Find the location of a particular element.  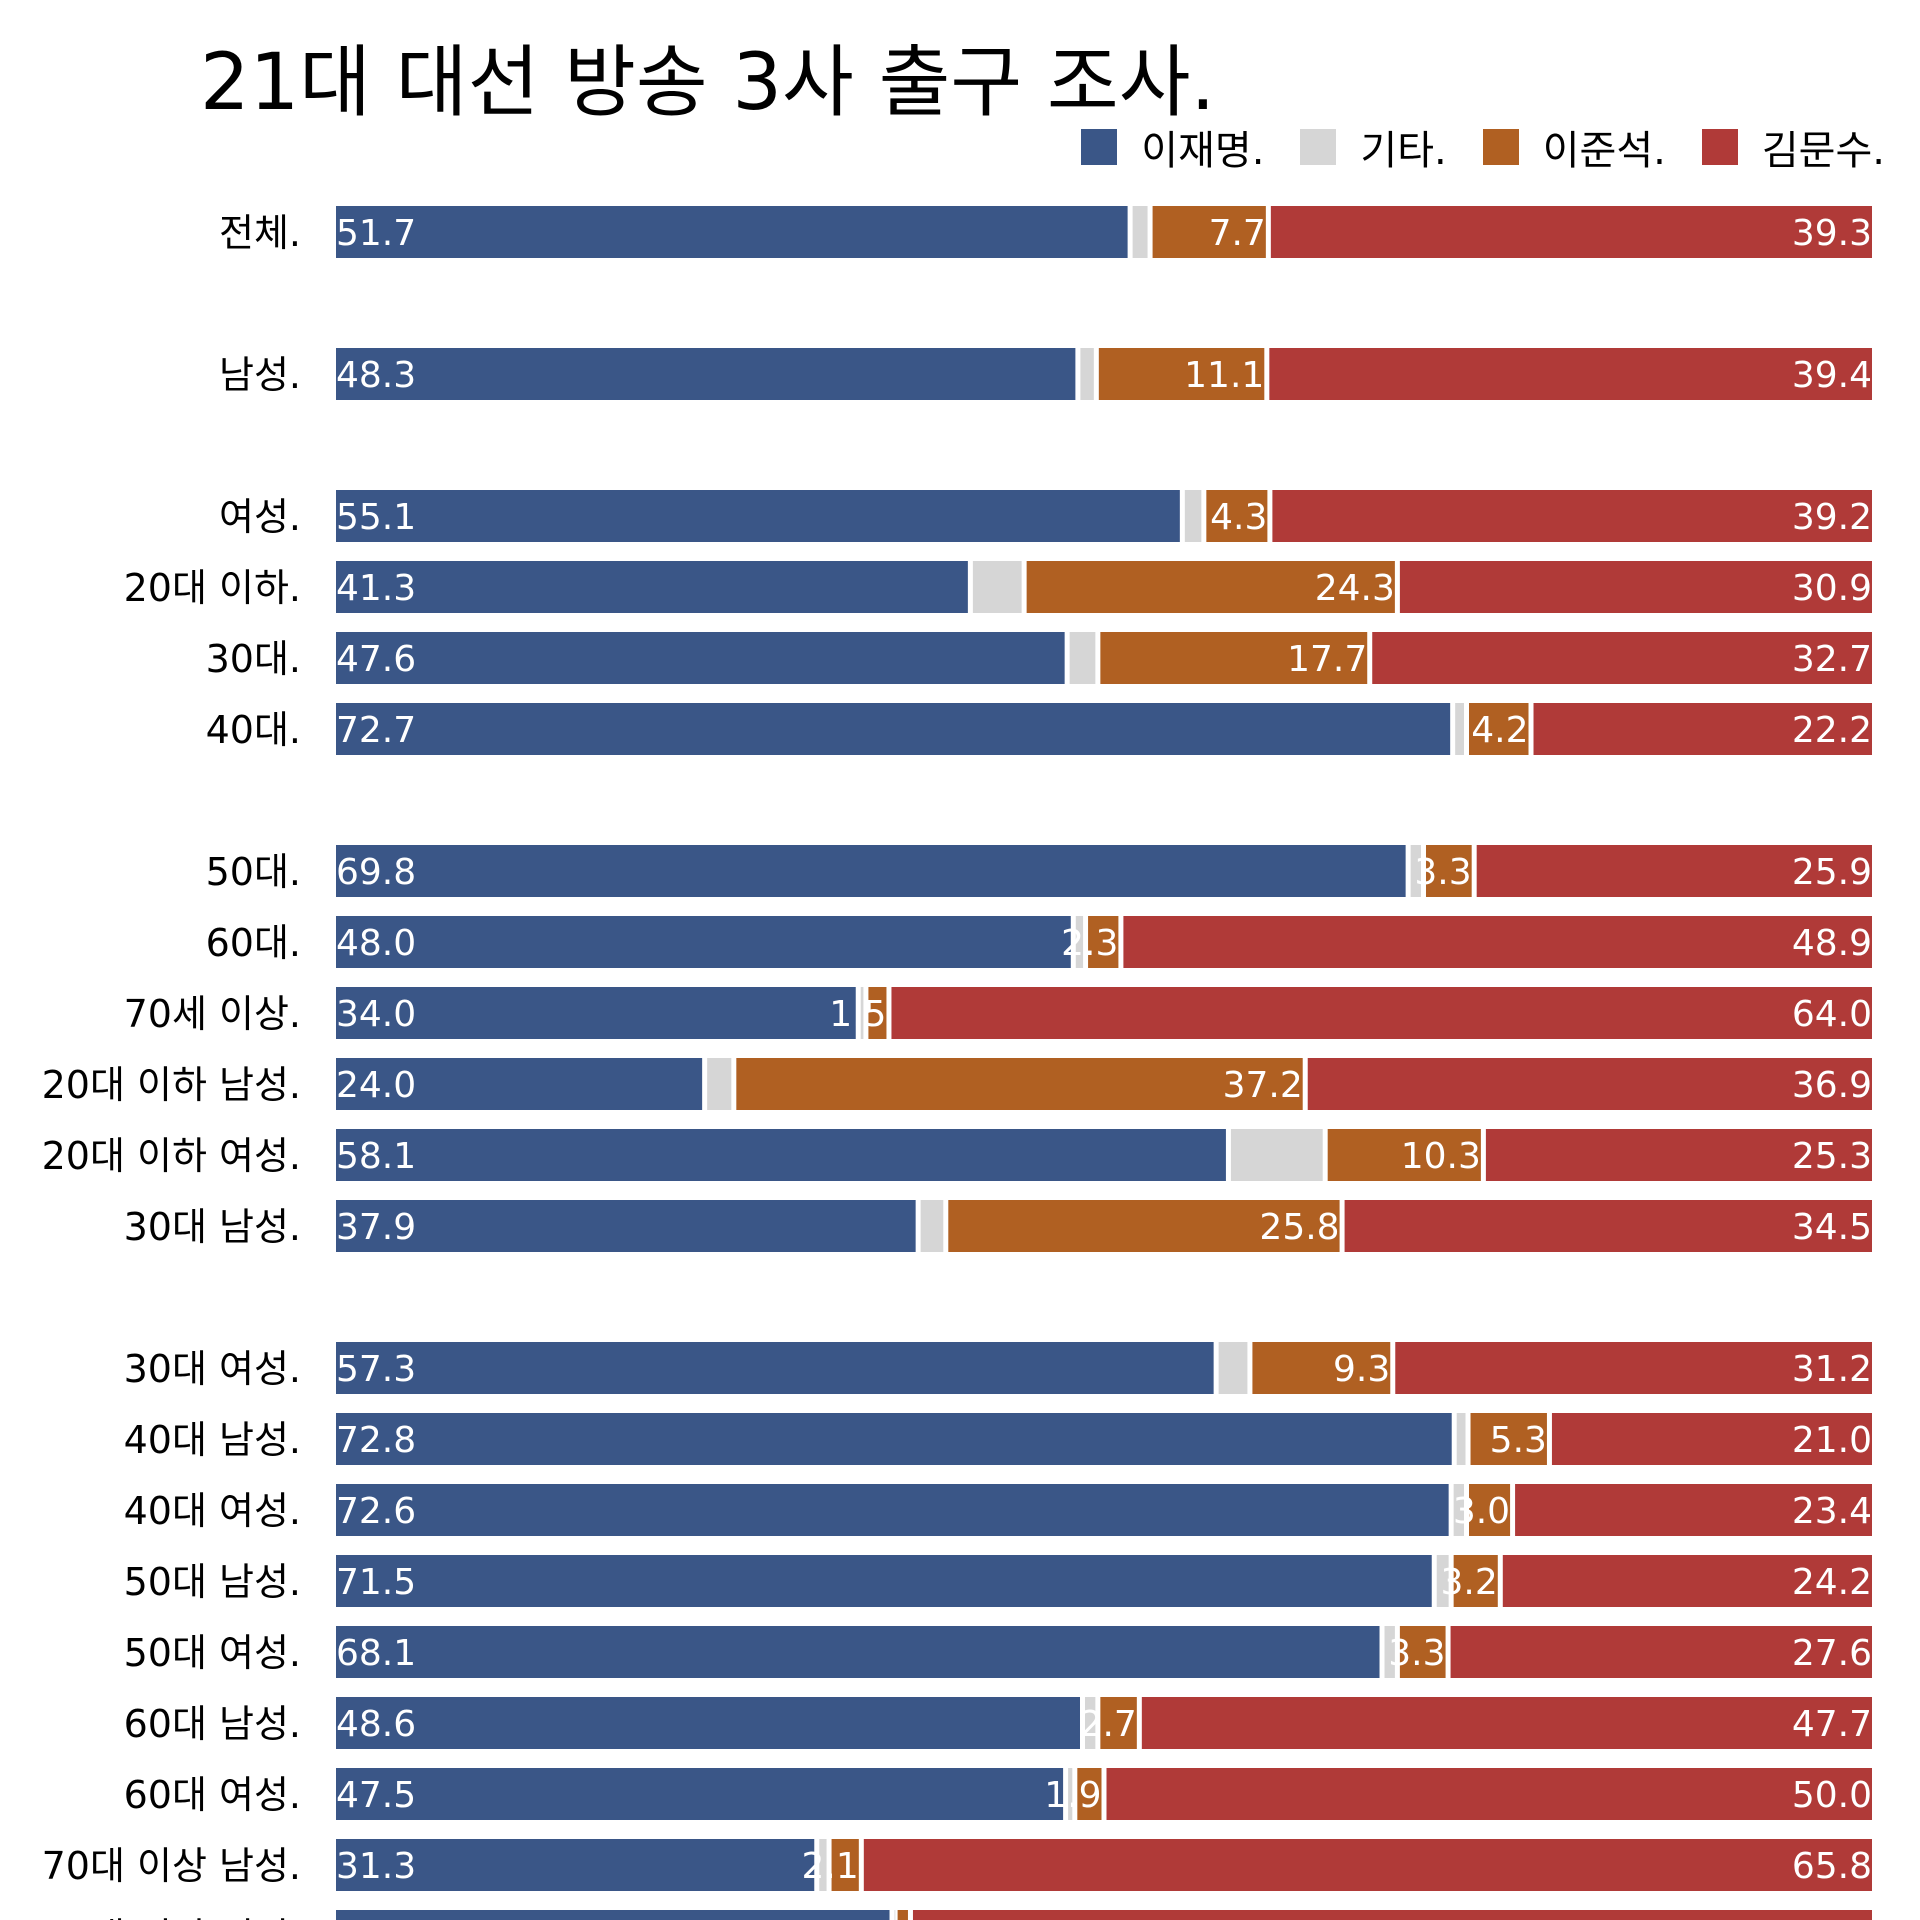

data-label-lee-jaemyung: 57.3 is located at coordinates (376, 1369).